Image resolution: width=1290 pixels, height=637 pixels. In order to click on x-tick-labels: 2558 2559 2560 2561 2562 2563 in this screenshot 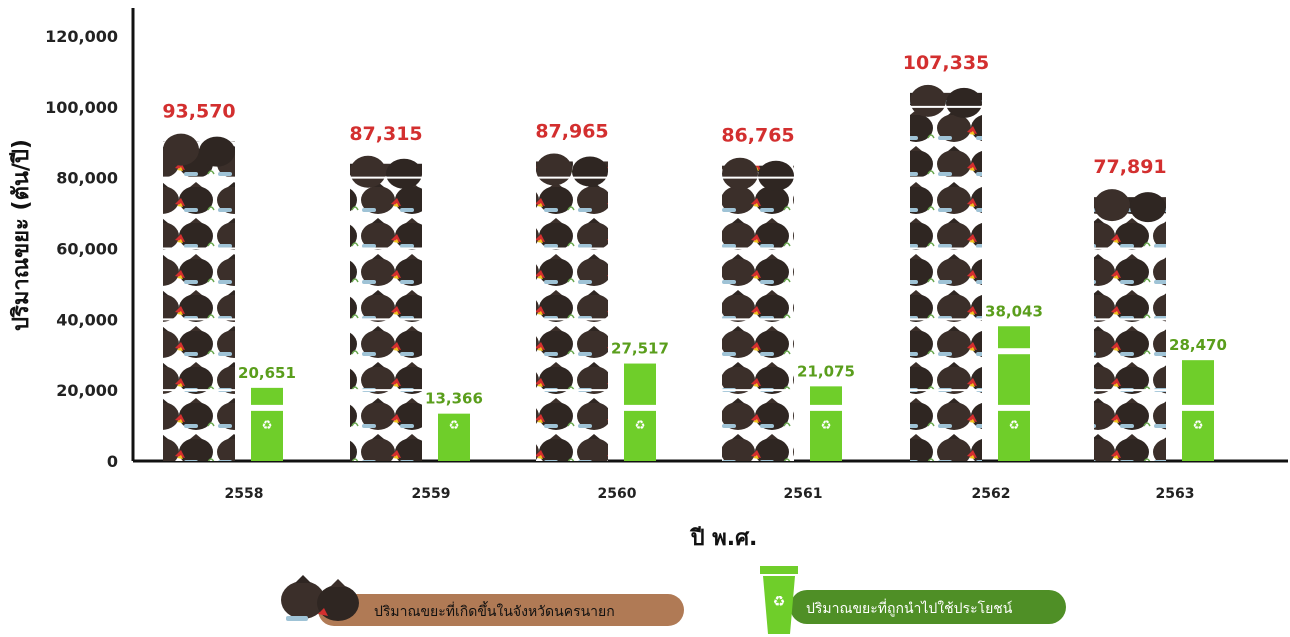, I will do `click(710, 494)`.